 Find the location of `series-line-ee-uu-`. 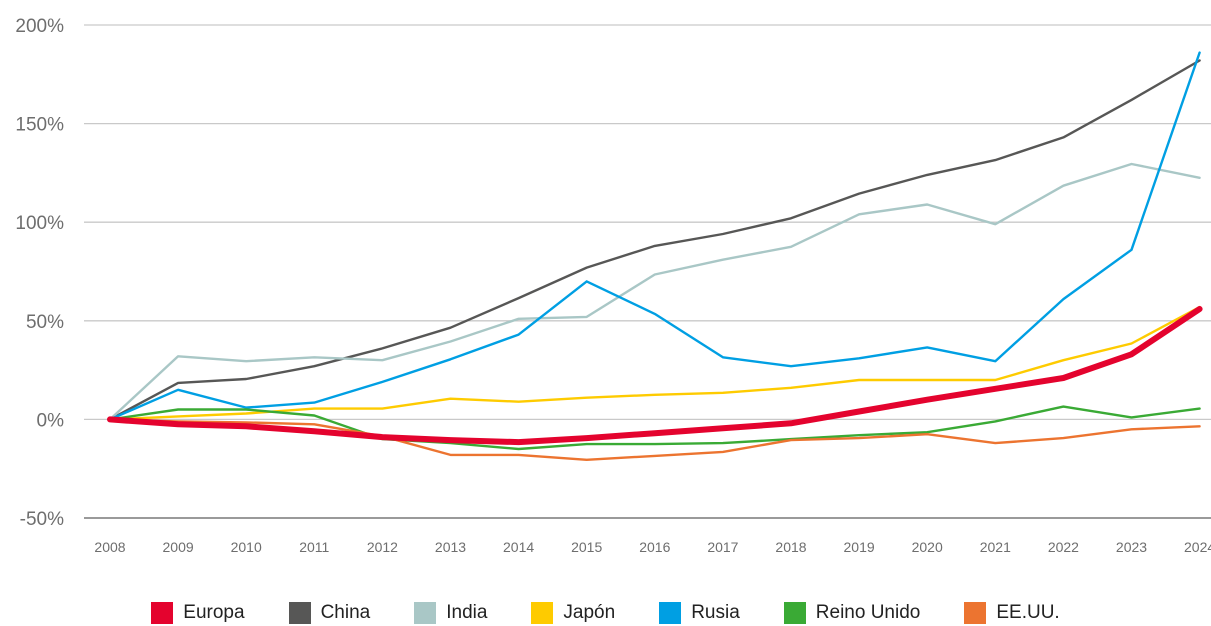

series-line-ee-uu- is located at coordinates (654, 439).